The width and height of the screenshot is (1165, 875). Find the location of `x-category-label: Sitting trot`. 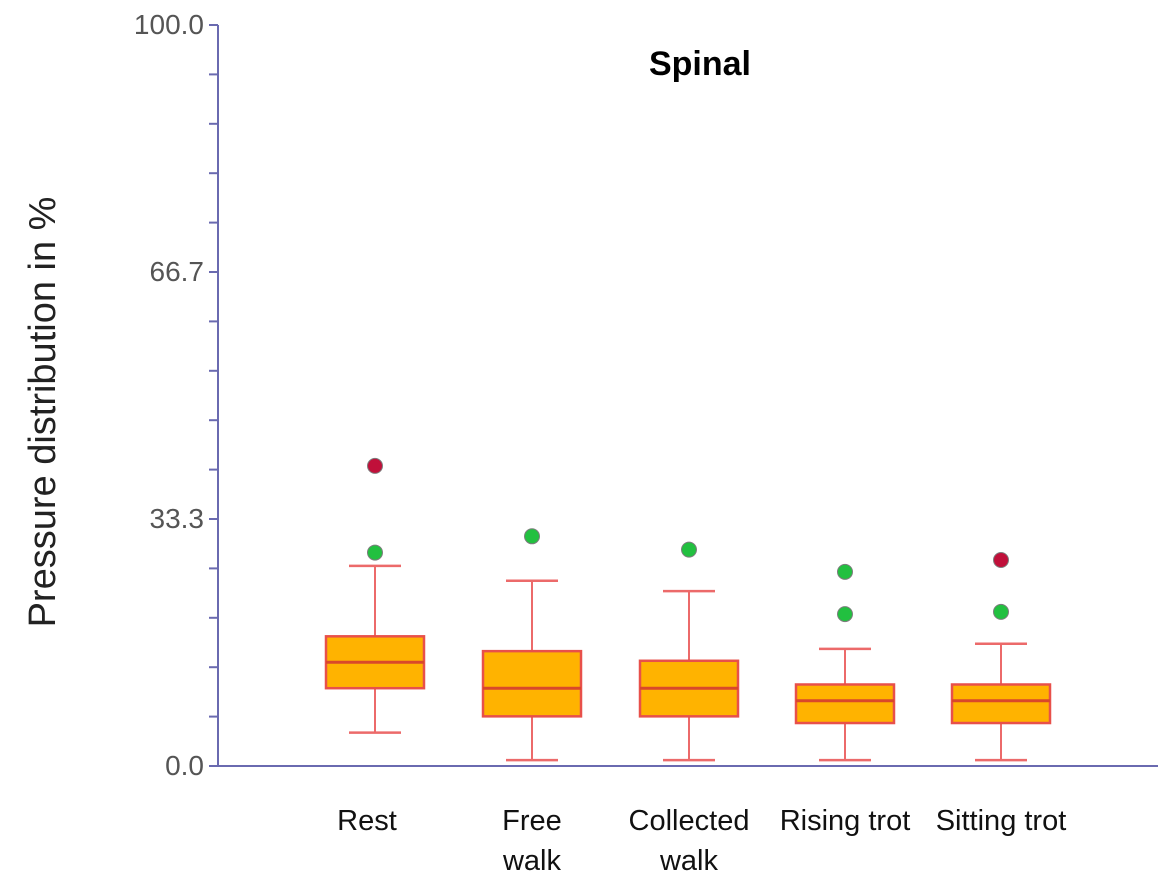

x-category-label: Sitting trot is located at coordinates (1001, 821).